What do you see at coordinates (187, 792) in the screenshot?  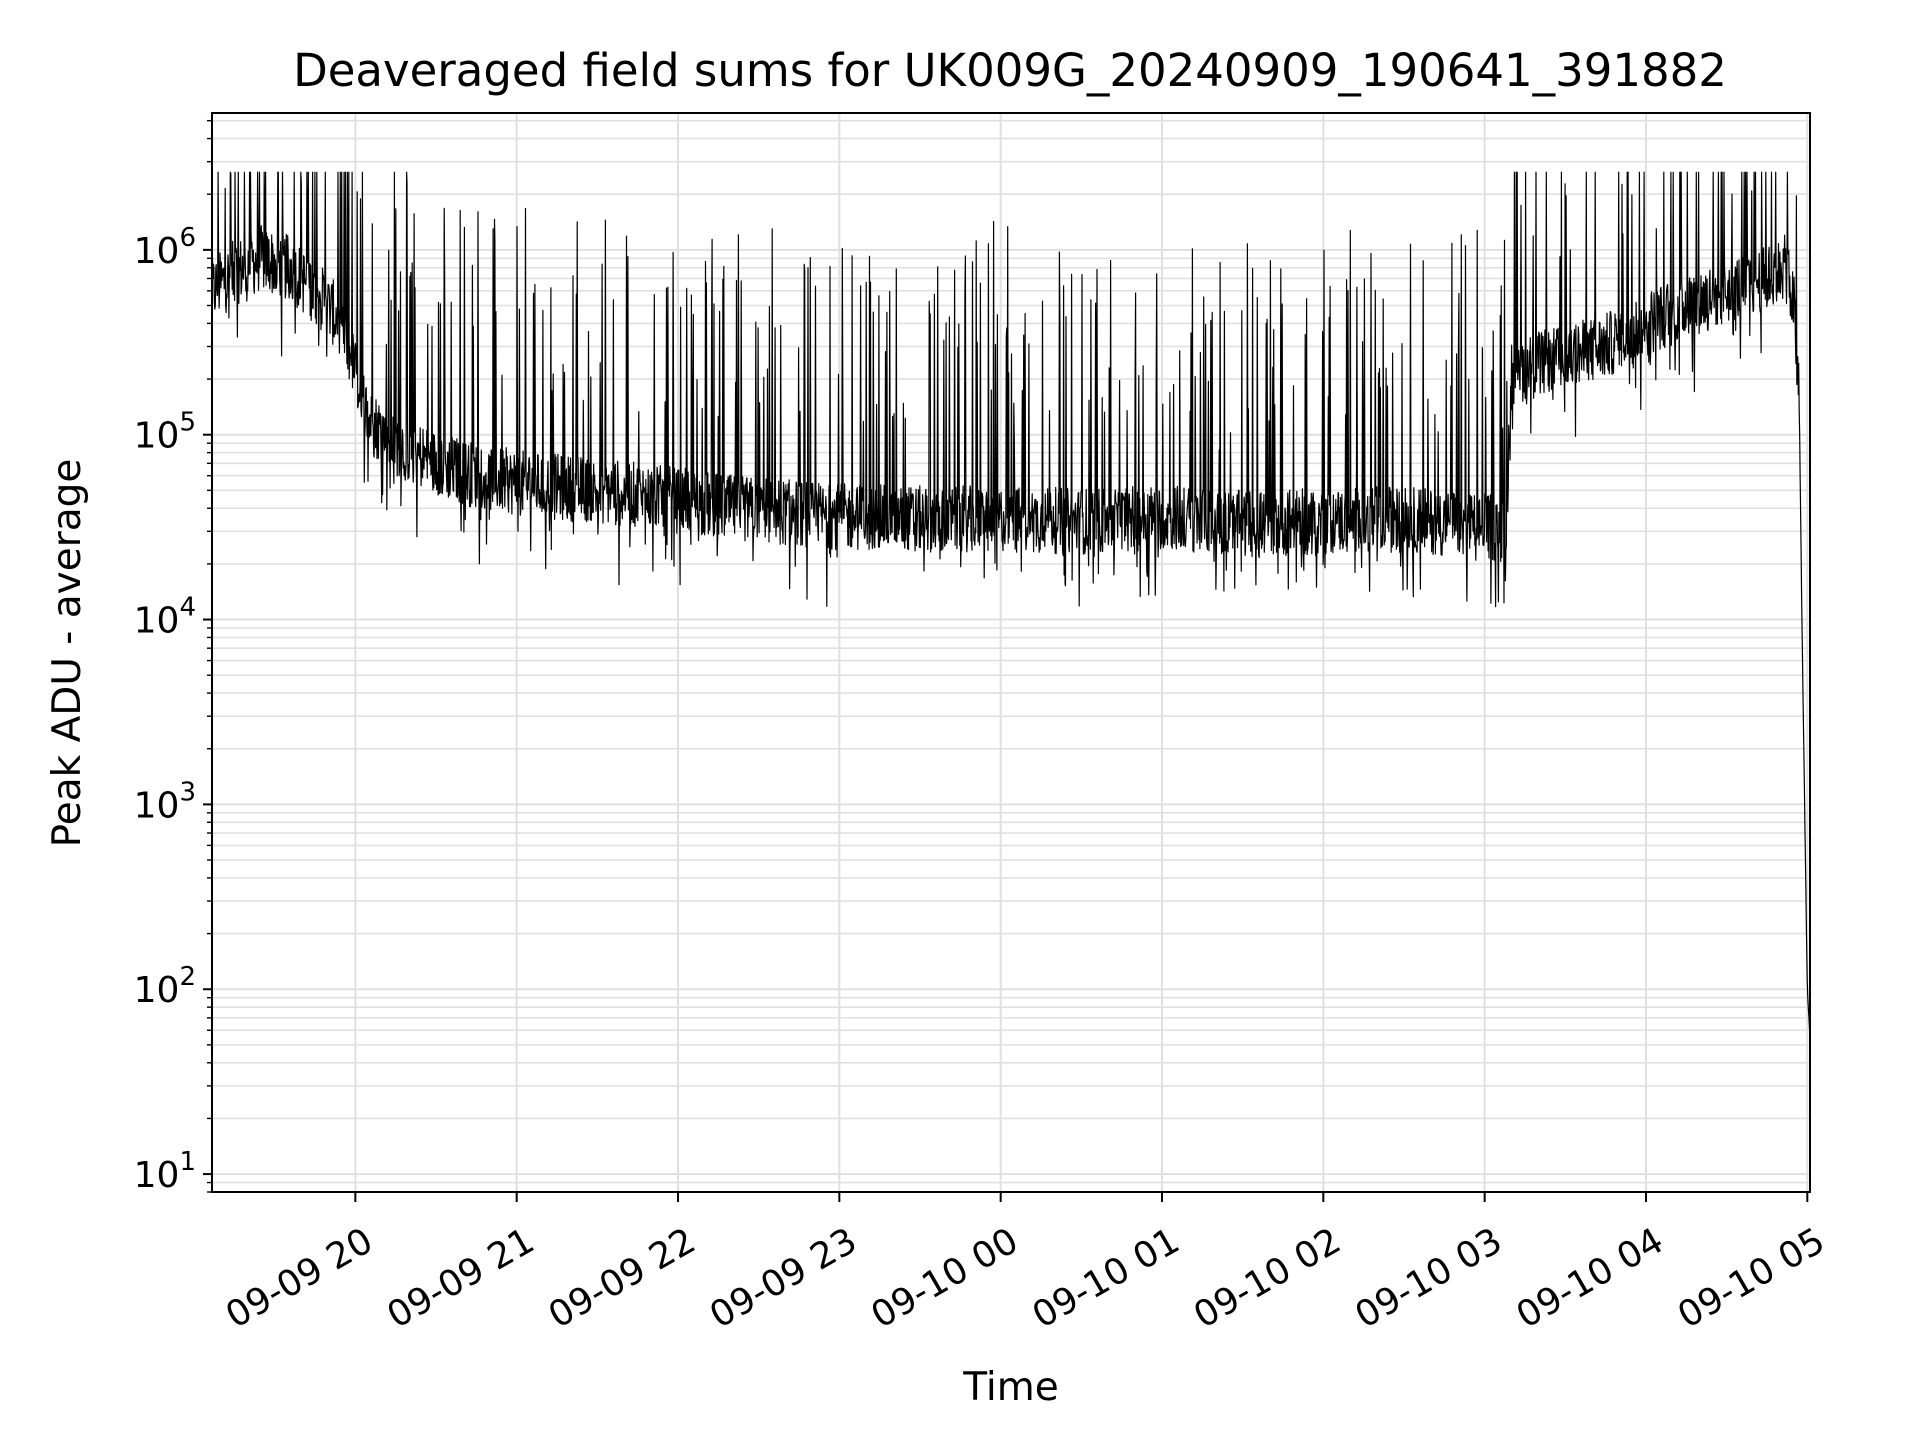 I see `y-tick-exponent: 3` at bounding box center [187, 792].